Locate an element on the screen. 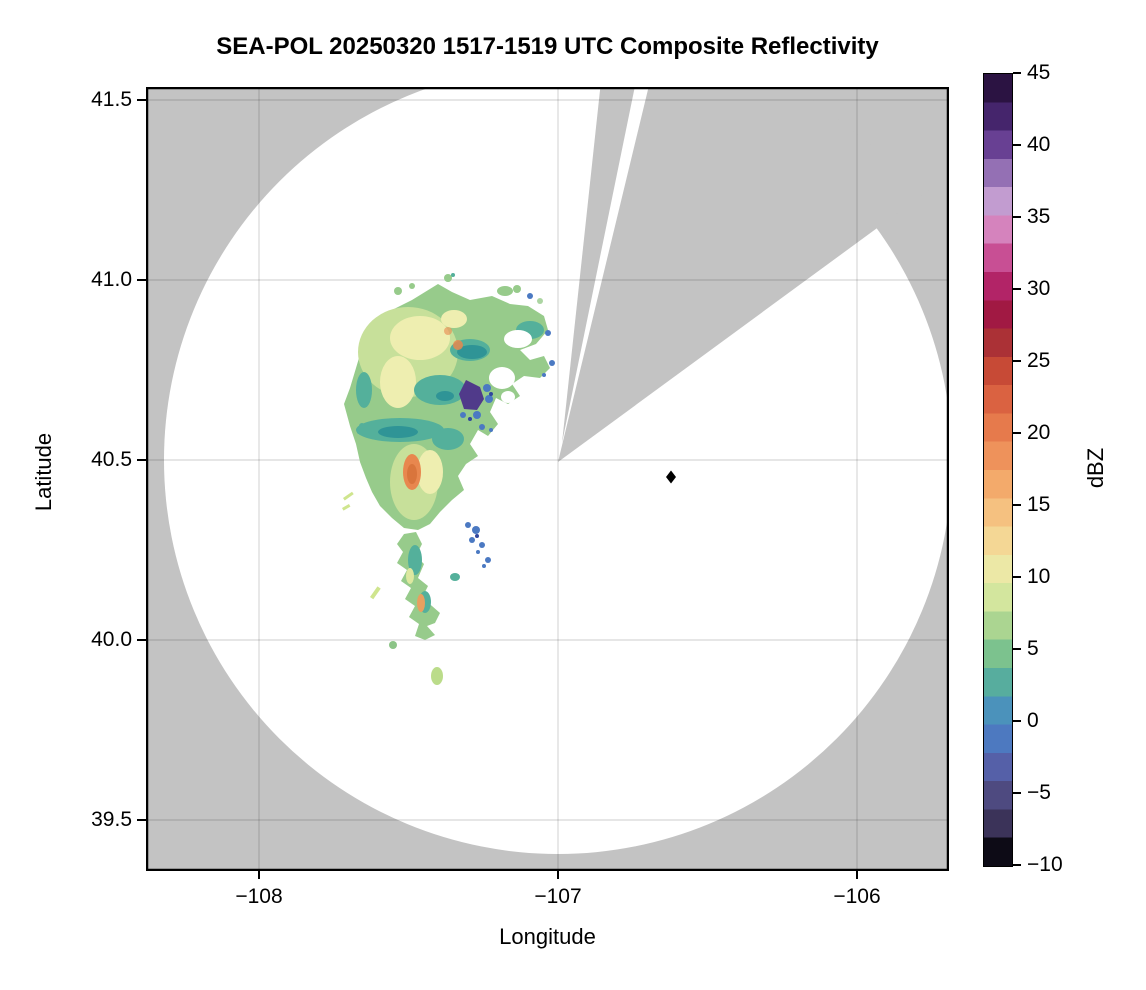 The height and width of the screenshot is (990, 1146). colorbar is located at coordinates (998, 470).